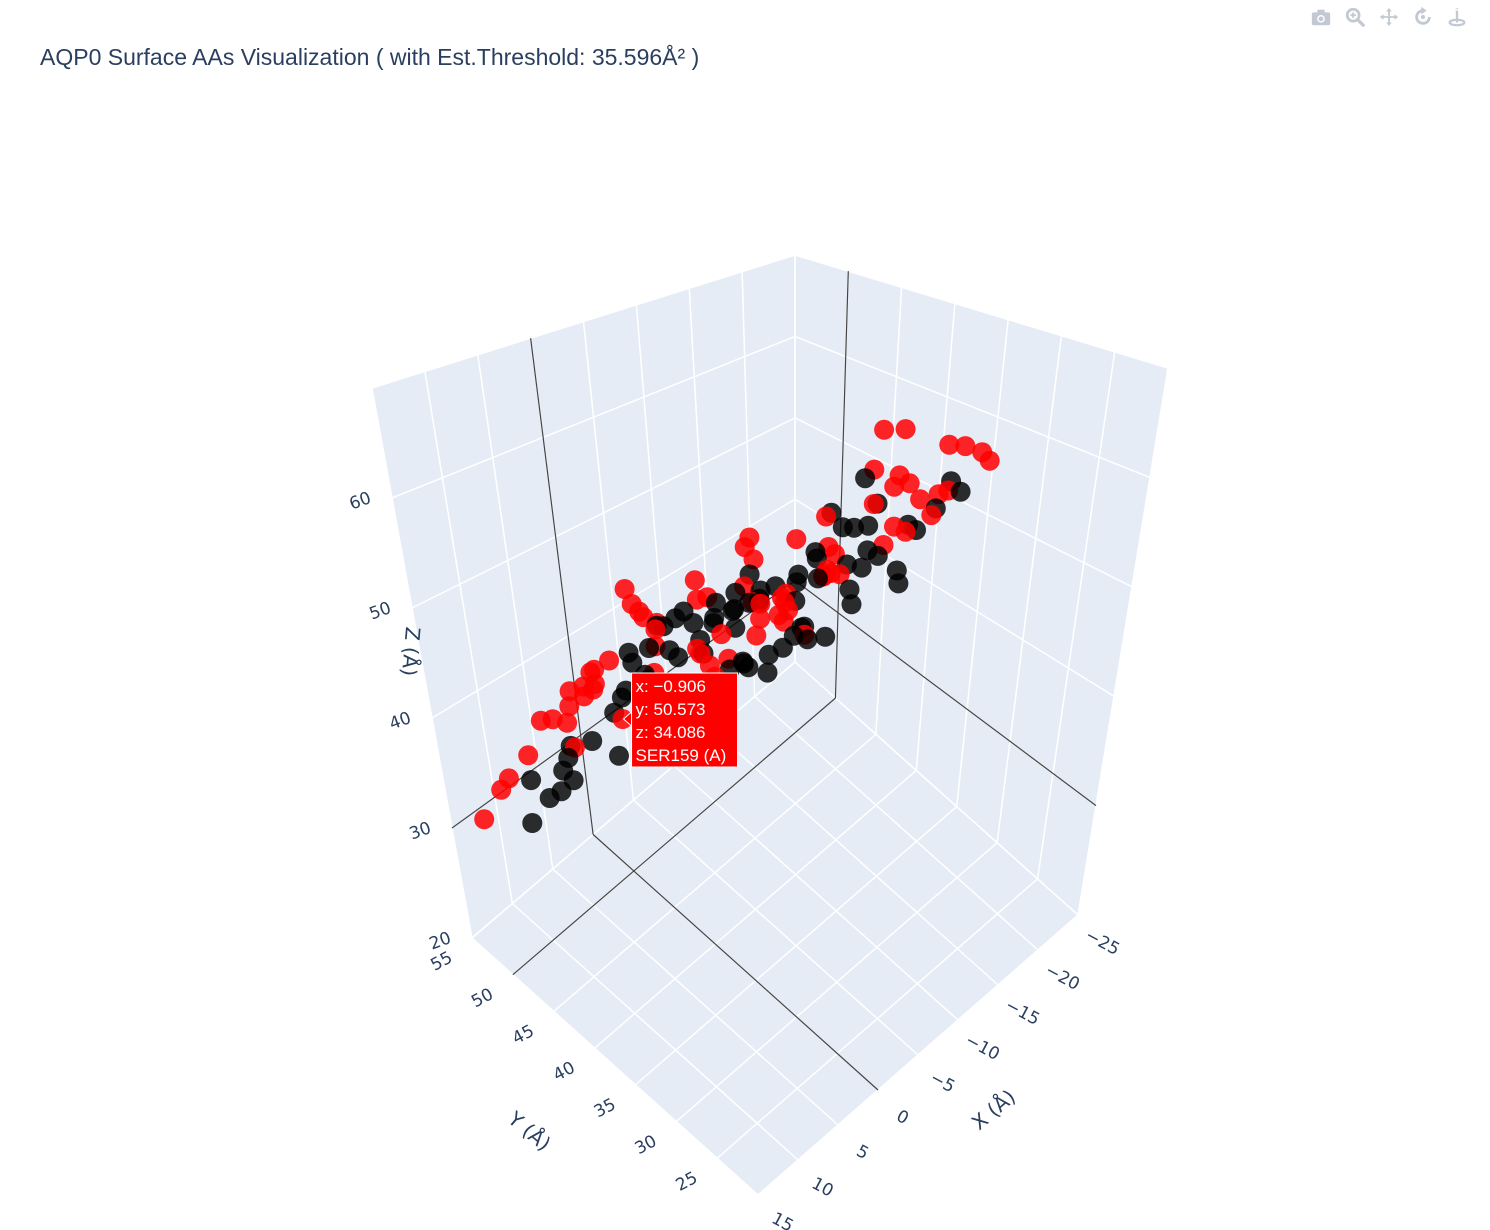 This screenshot has height=1230, width=1490. What do you see at coordinates (1423, 17) in the screenshot?
I see `orbit-rotation-icon` at bounding box center [1423, 17].